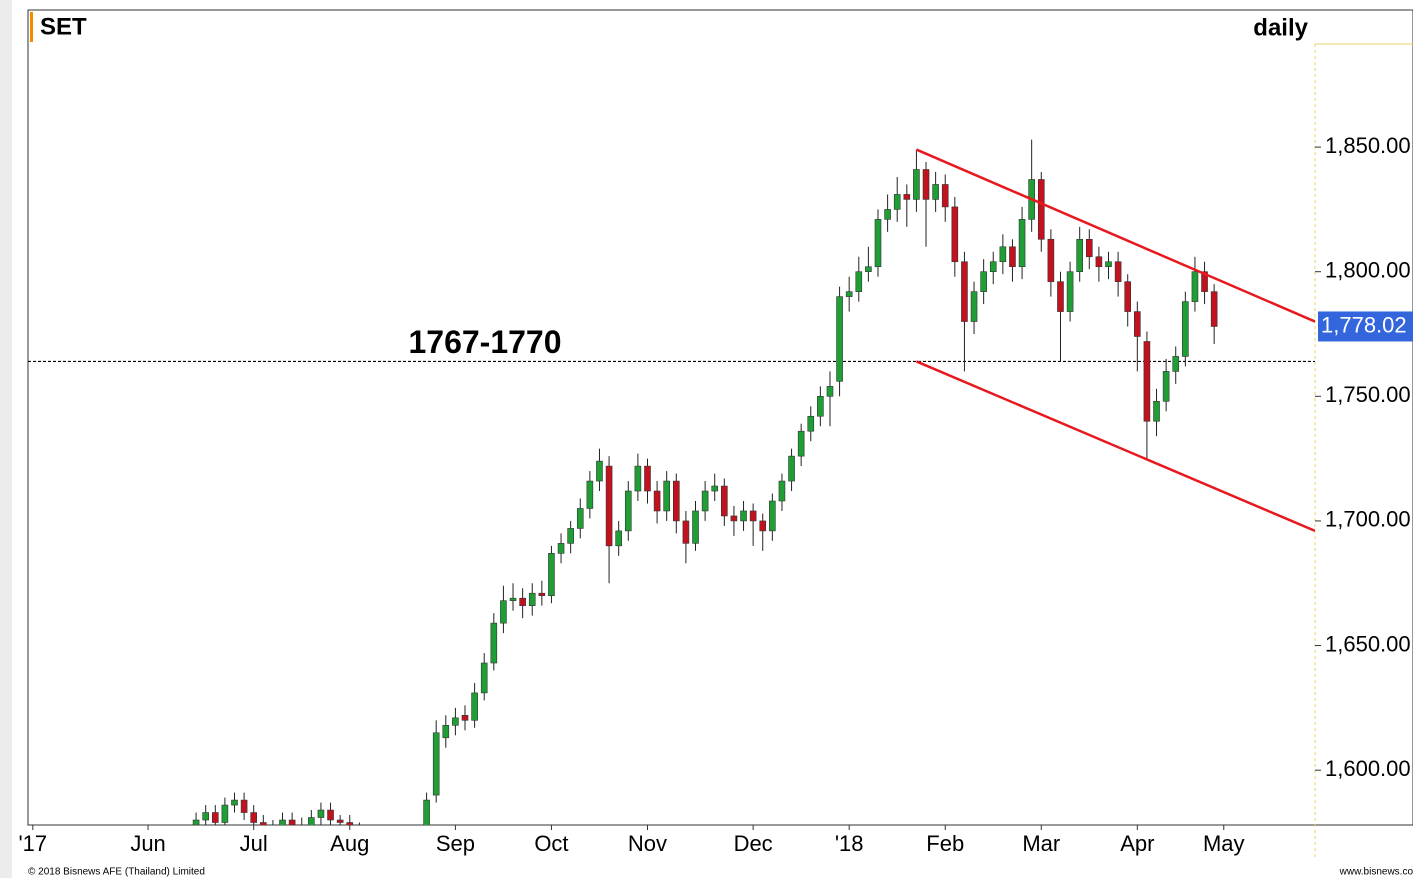  What do you see at coordinates (1368, 145) in the screenshot?
I see `y-tick-label: 1,850.00` at bounding box center [1368, 145].